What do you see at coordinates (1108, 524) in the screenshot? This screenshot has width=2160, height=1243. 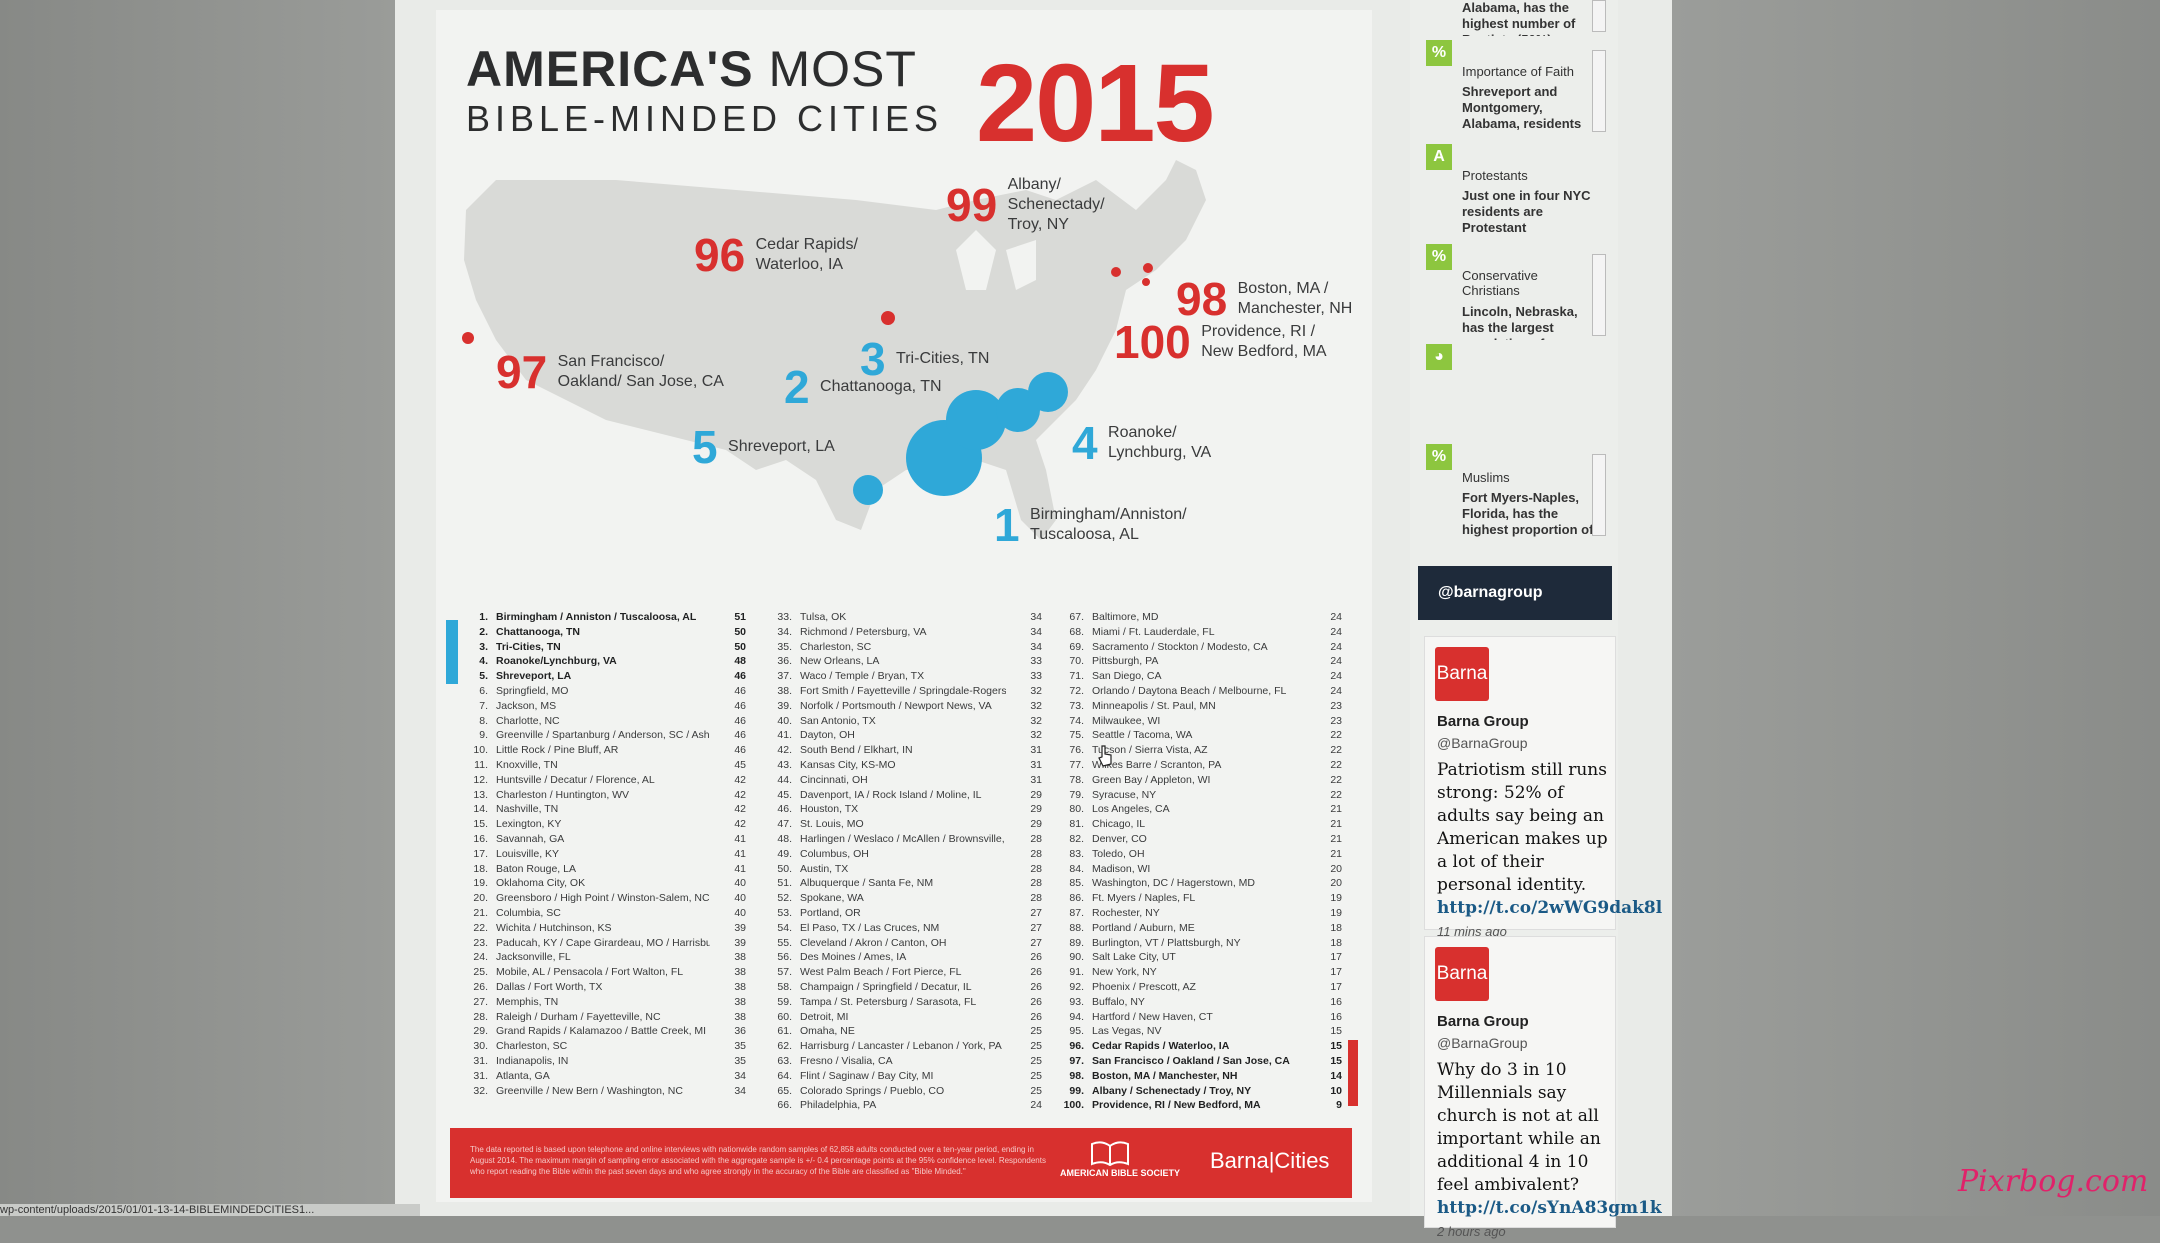 I see `callout-1-label: Birmingham/Anniston/Tuscaloosa, AL` at bounding box center [1108, 524].